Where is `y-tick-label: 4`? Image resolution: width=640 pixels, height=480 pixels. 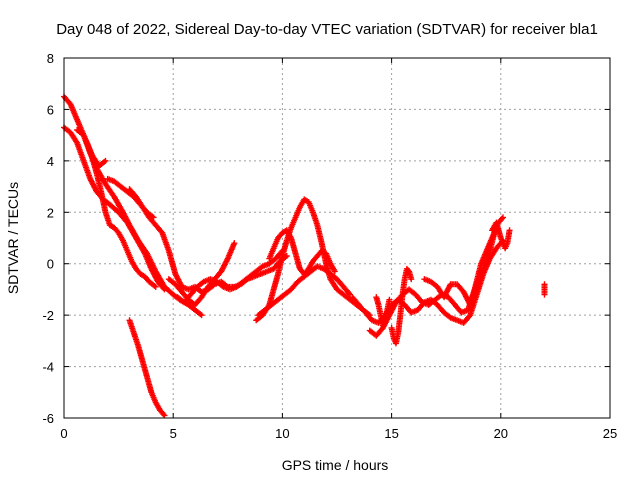
y-tick-label: 4 is located at coordinates (50, 161).